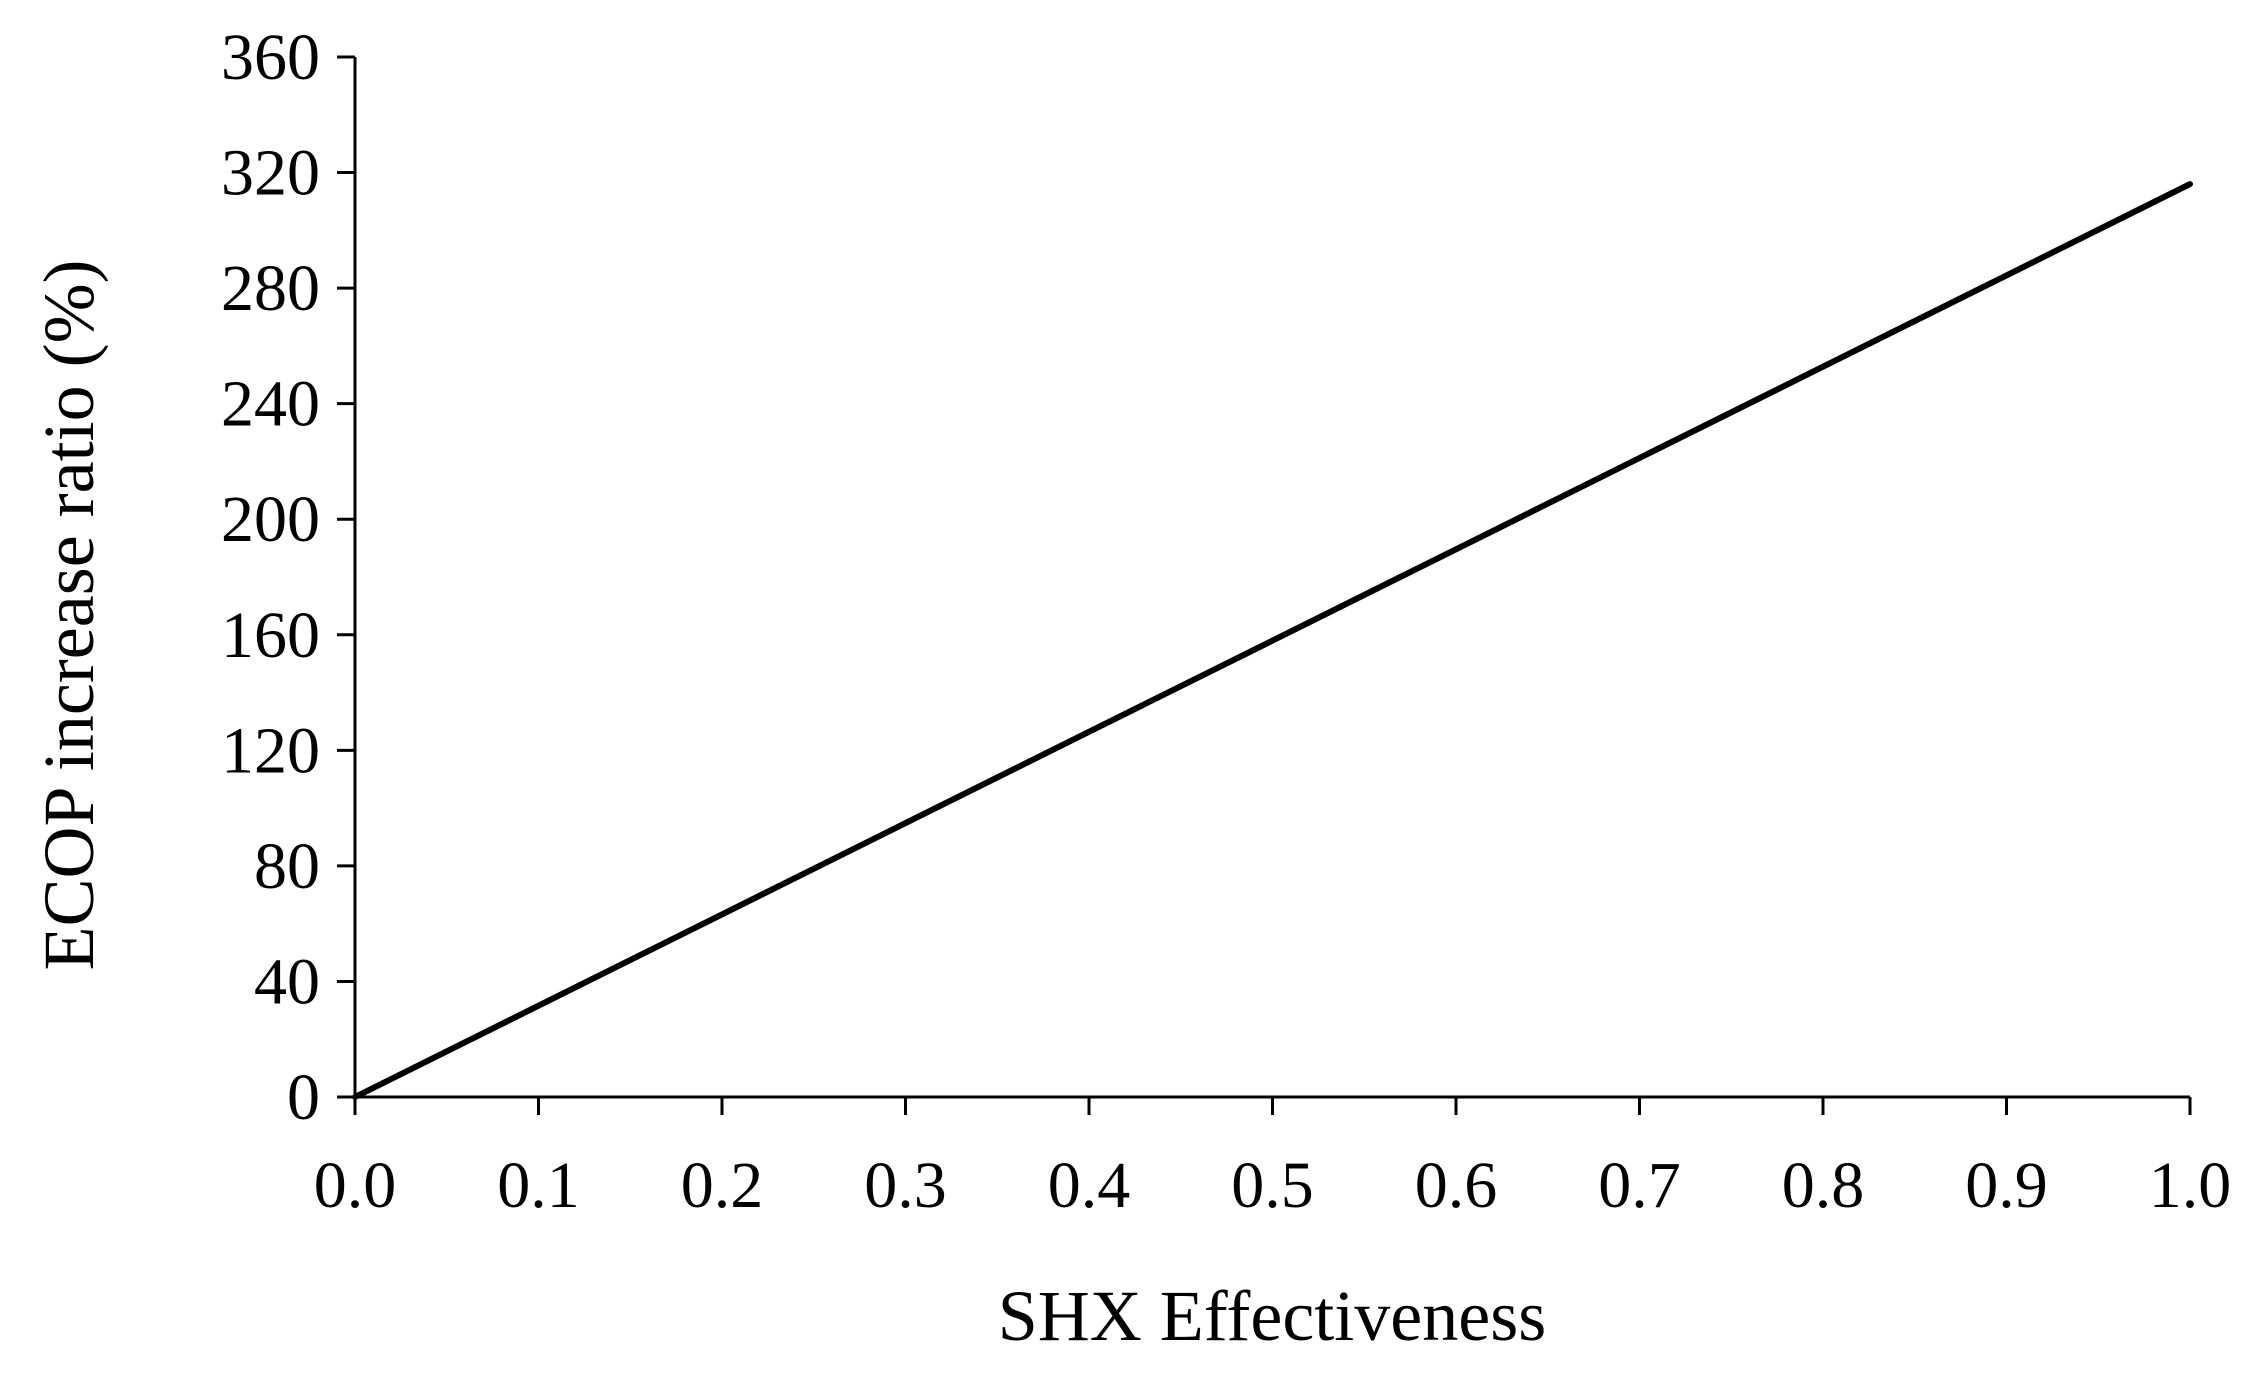 This screenshot has width=2255, height=1387. What do you see at coordinates (270, 635) in the screenshot?
I see `y-tick-label: 160` at bounding box center [270, 635].